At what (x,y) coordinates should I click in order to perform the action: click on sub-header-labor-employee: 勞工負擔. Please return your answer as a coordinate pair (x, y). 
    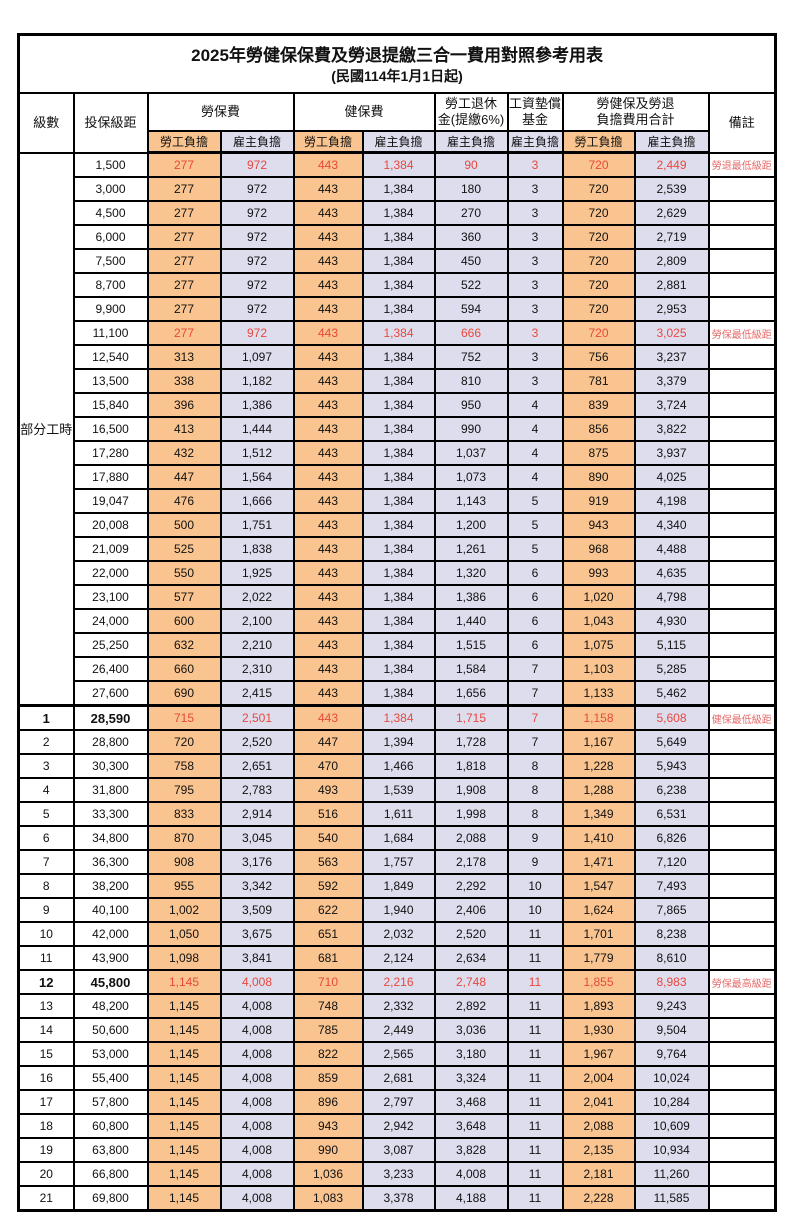
    Looking at the image, I should click on (184, 142).